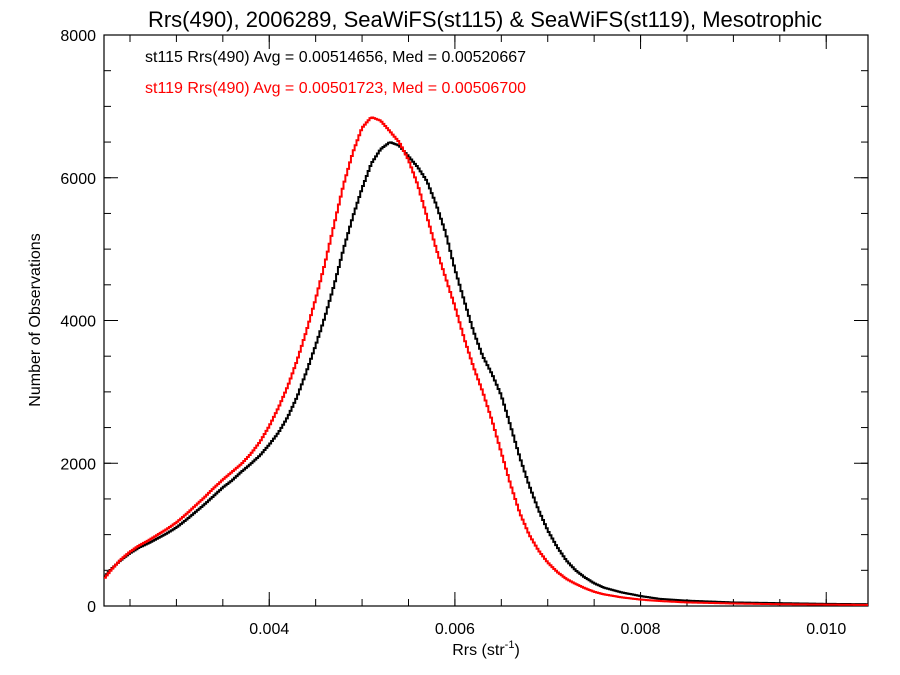 The width and height of the screenshot is (900, 675). Describe the element at coordinates (455, 629) in the screenshot. I see `x-tick-label: 0.006` at that location.